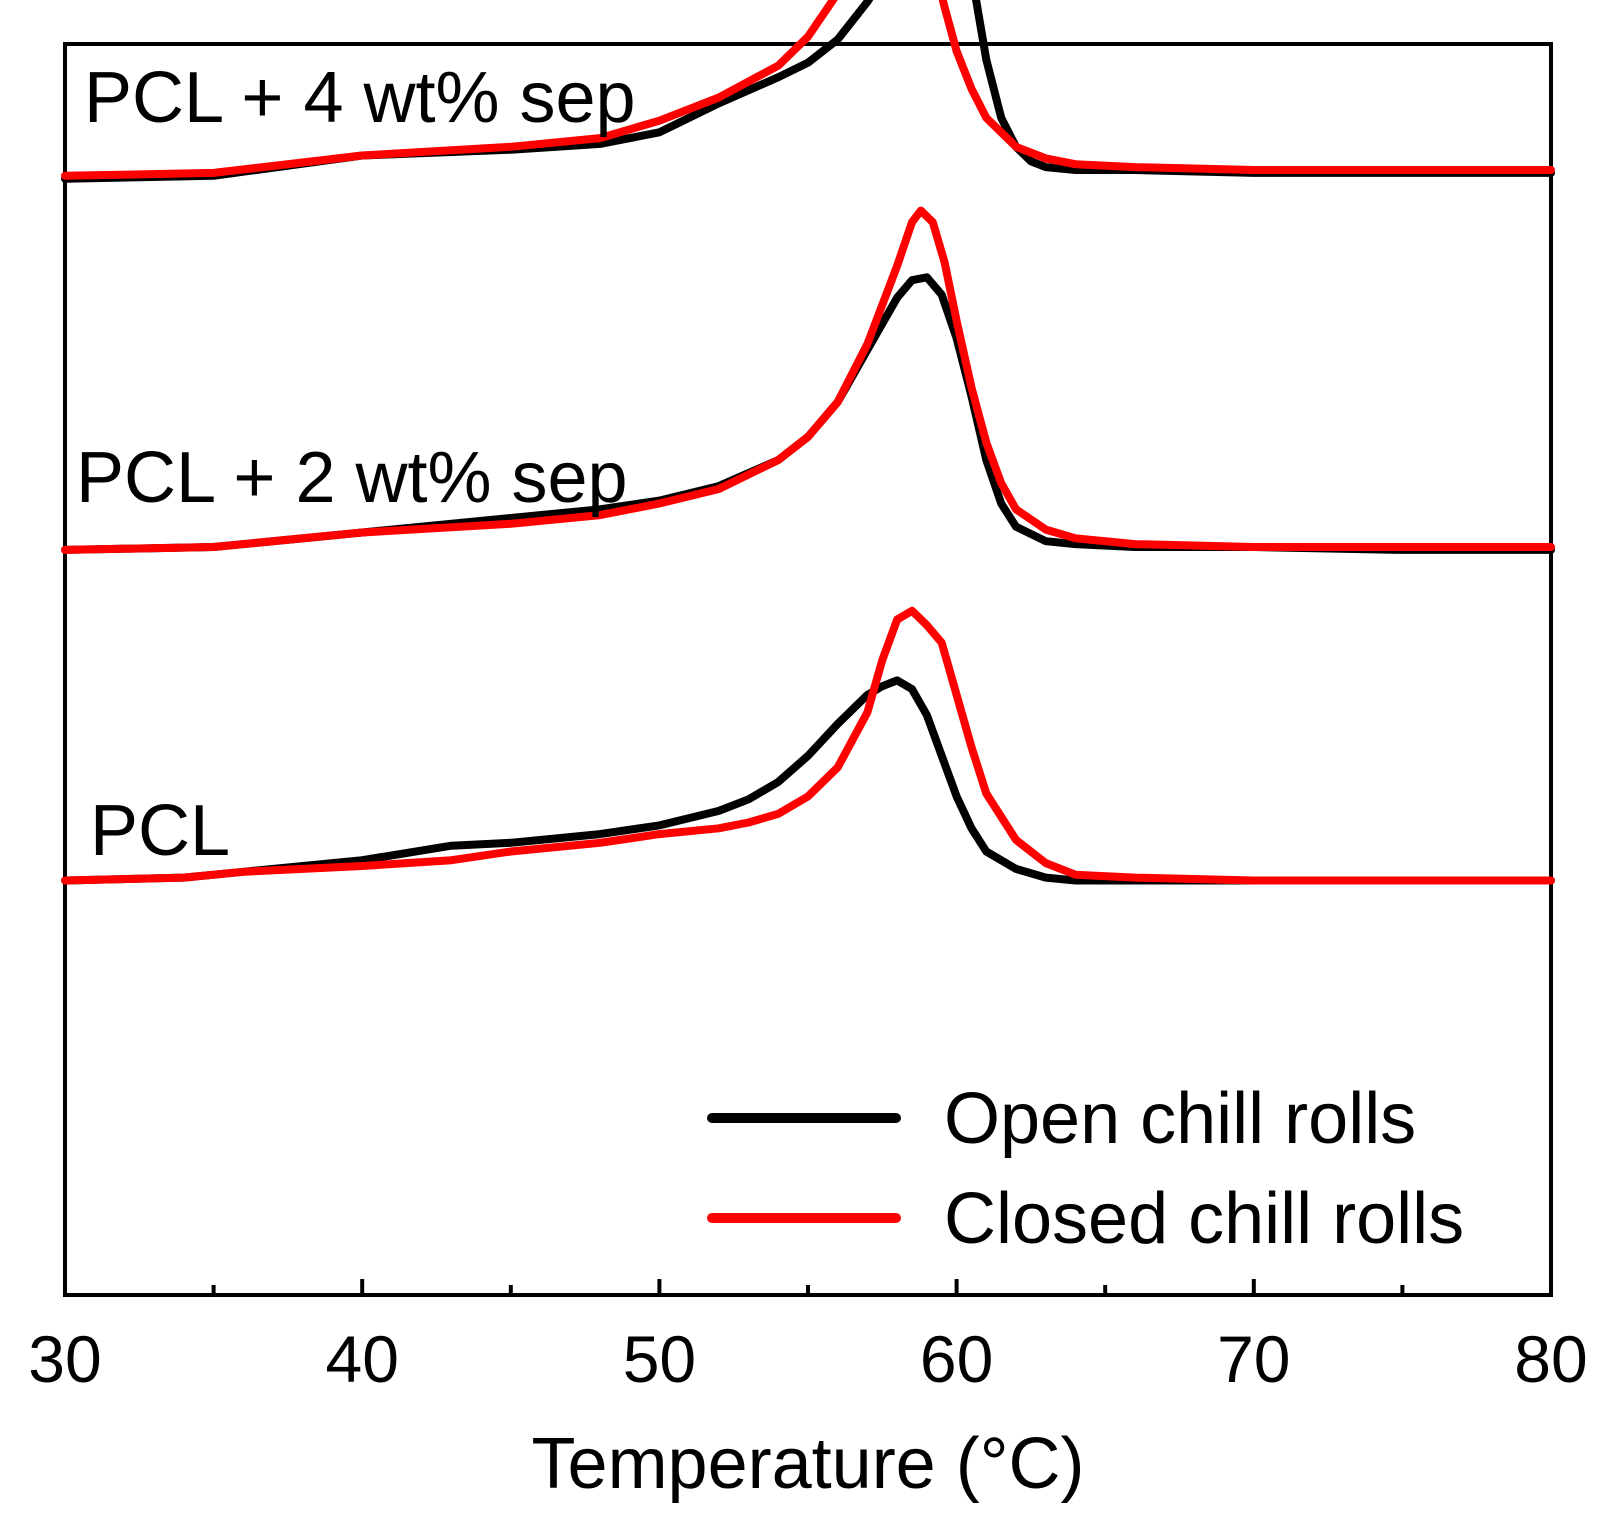  Describe the element at coordinates (659, 1359) in the screenshot. I see `x-tick-label: 50` at that location.